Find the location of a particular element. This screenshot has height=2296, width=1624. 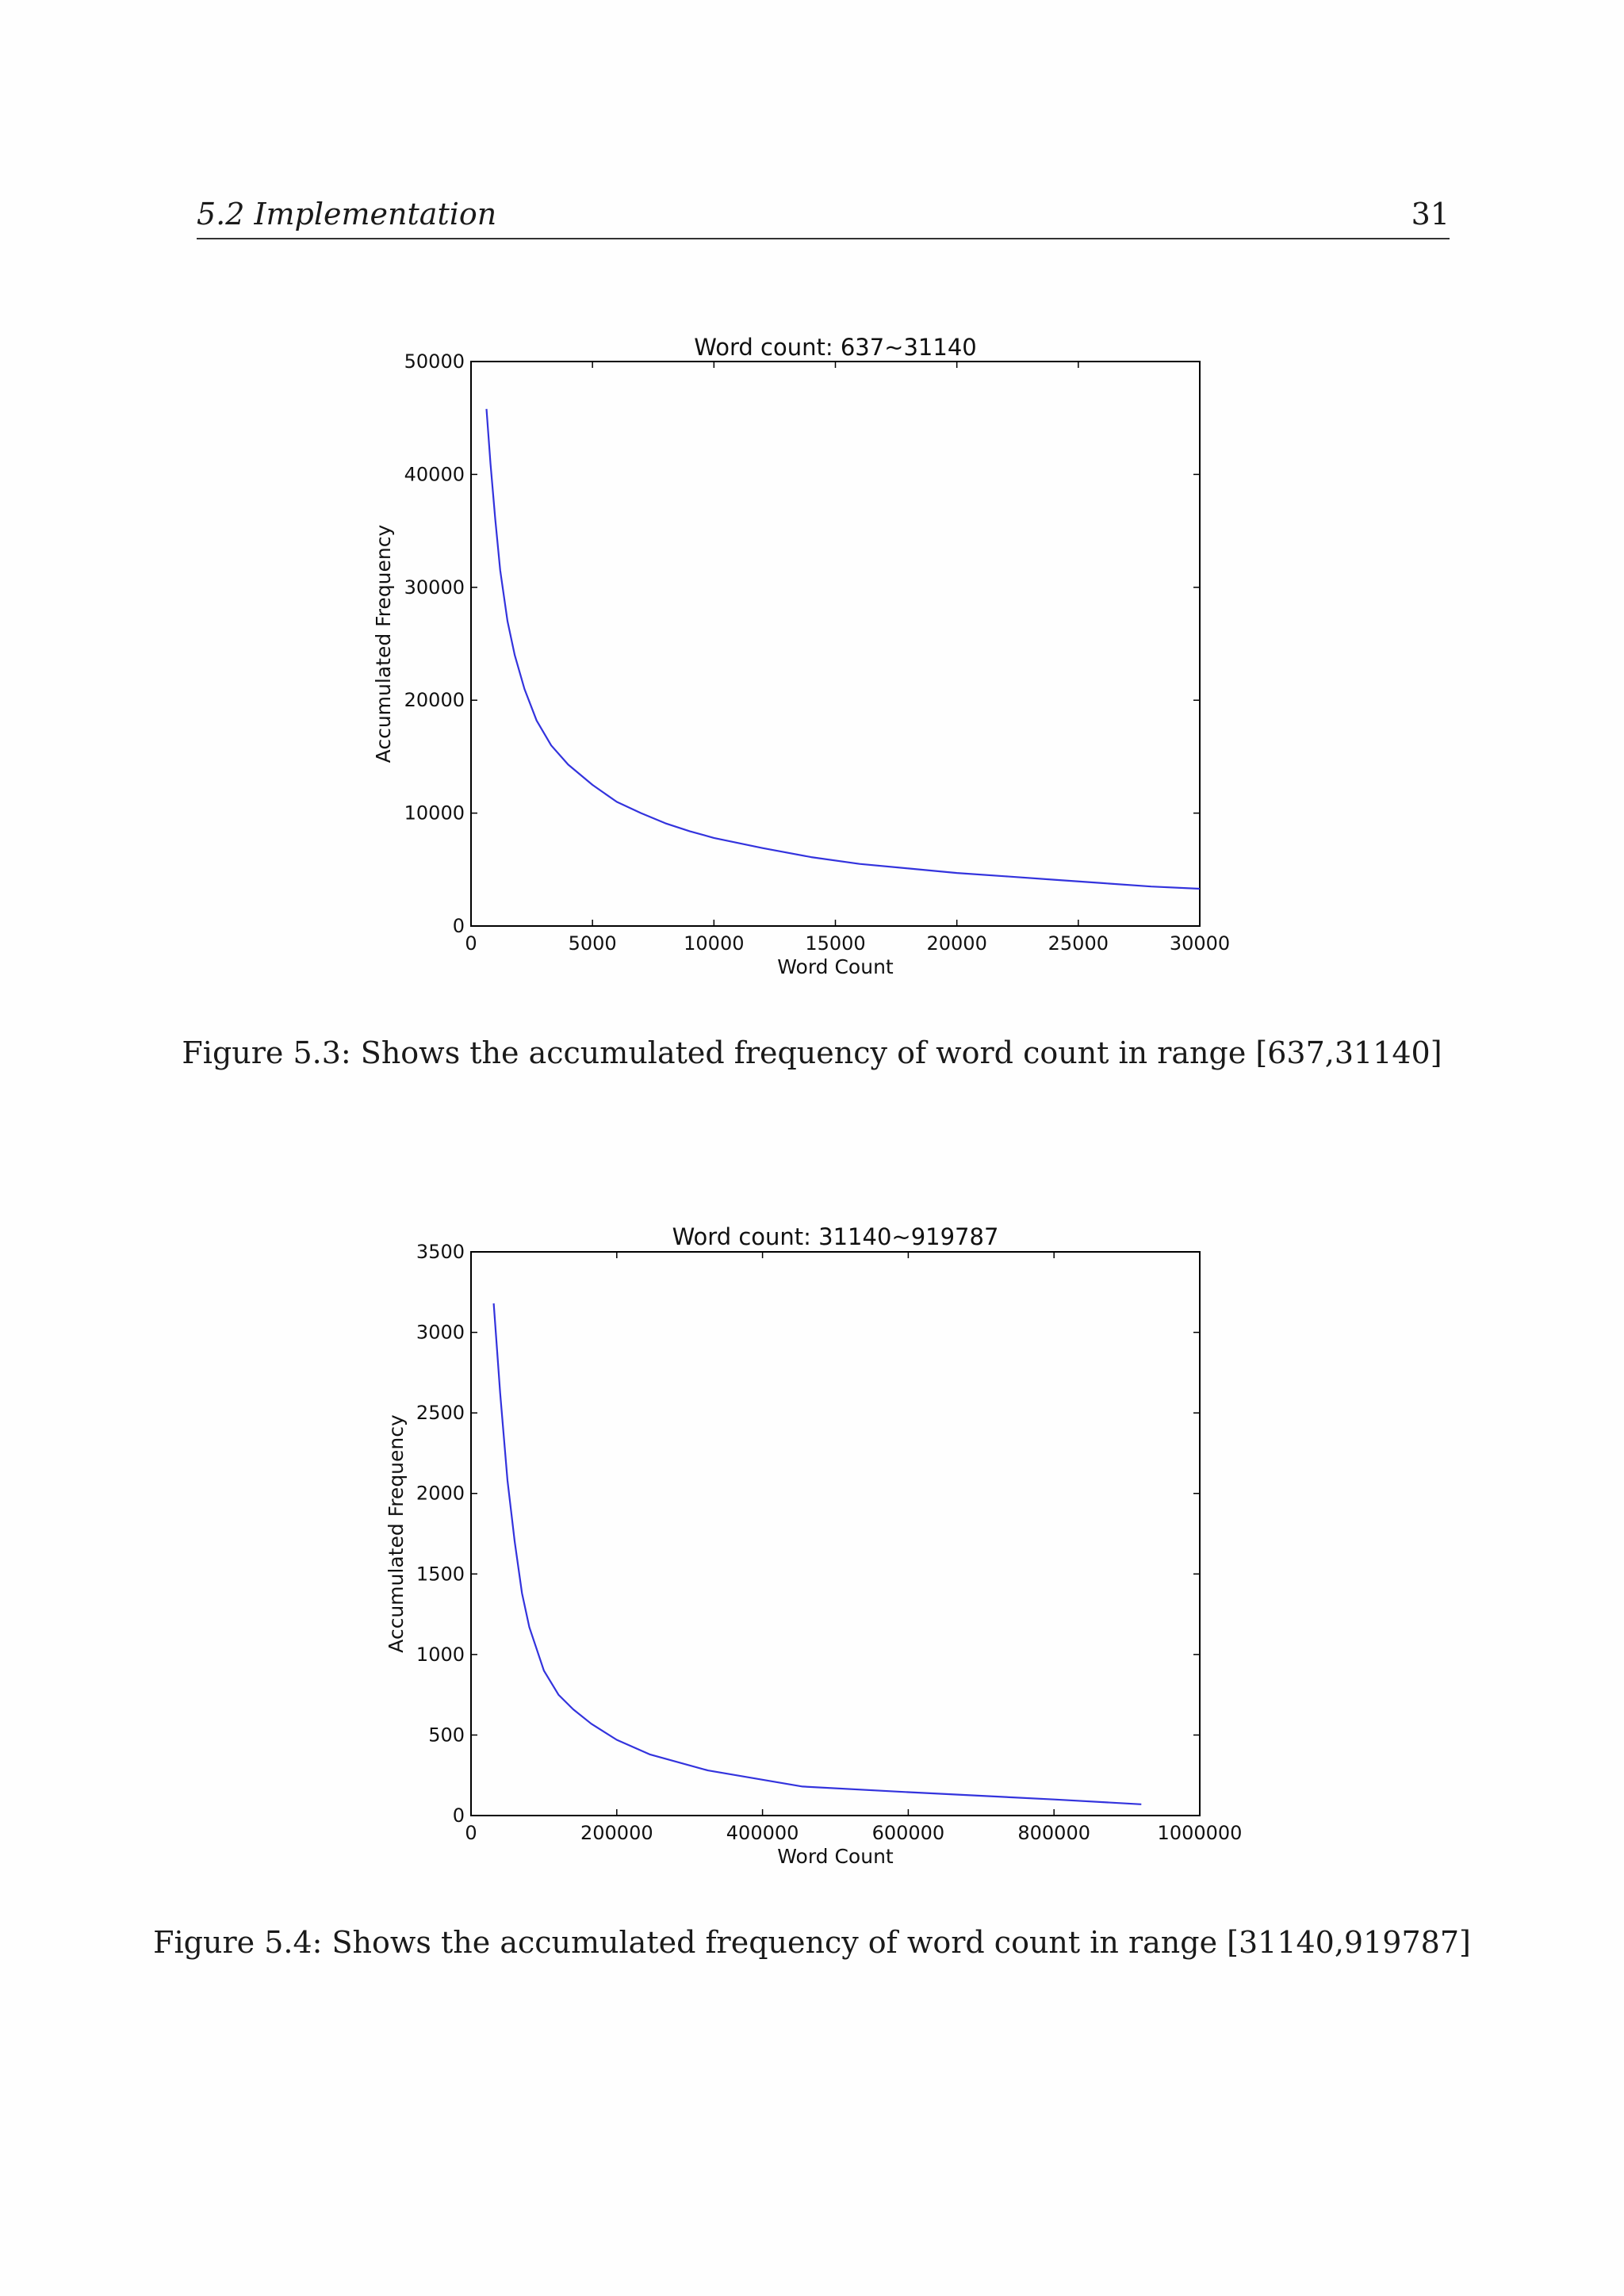

x-tick-label: 5000 is located at coordinates (593, 944).